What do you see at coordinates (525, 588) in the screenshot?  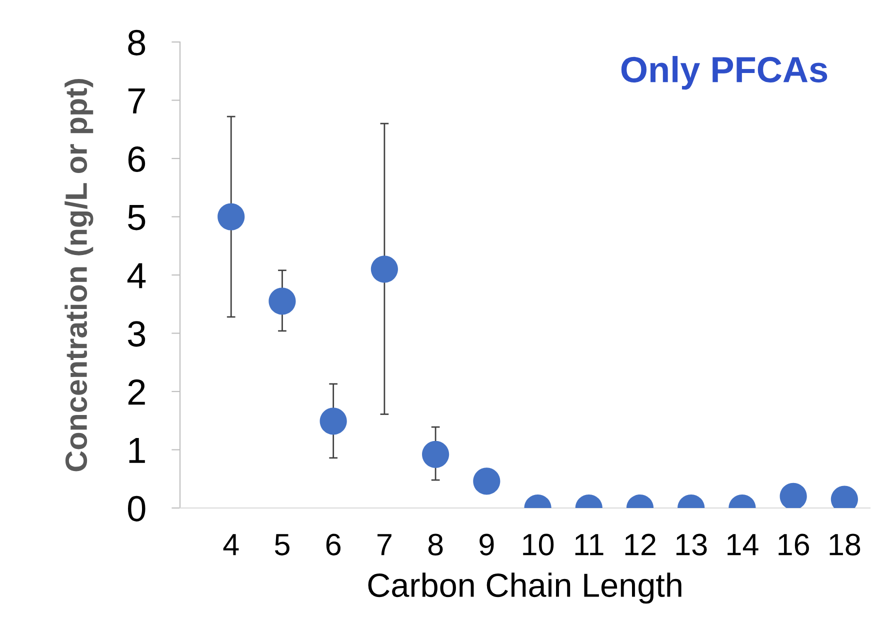 I see `x-axis-title: Carbon Chain Length` at bounding box center [525, 588].